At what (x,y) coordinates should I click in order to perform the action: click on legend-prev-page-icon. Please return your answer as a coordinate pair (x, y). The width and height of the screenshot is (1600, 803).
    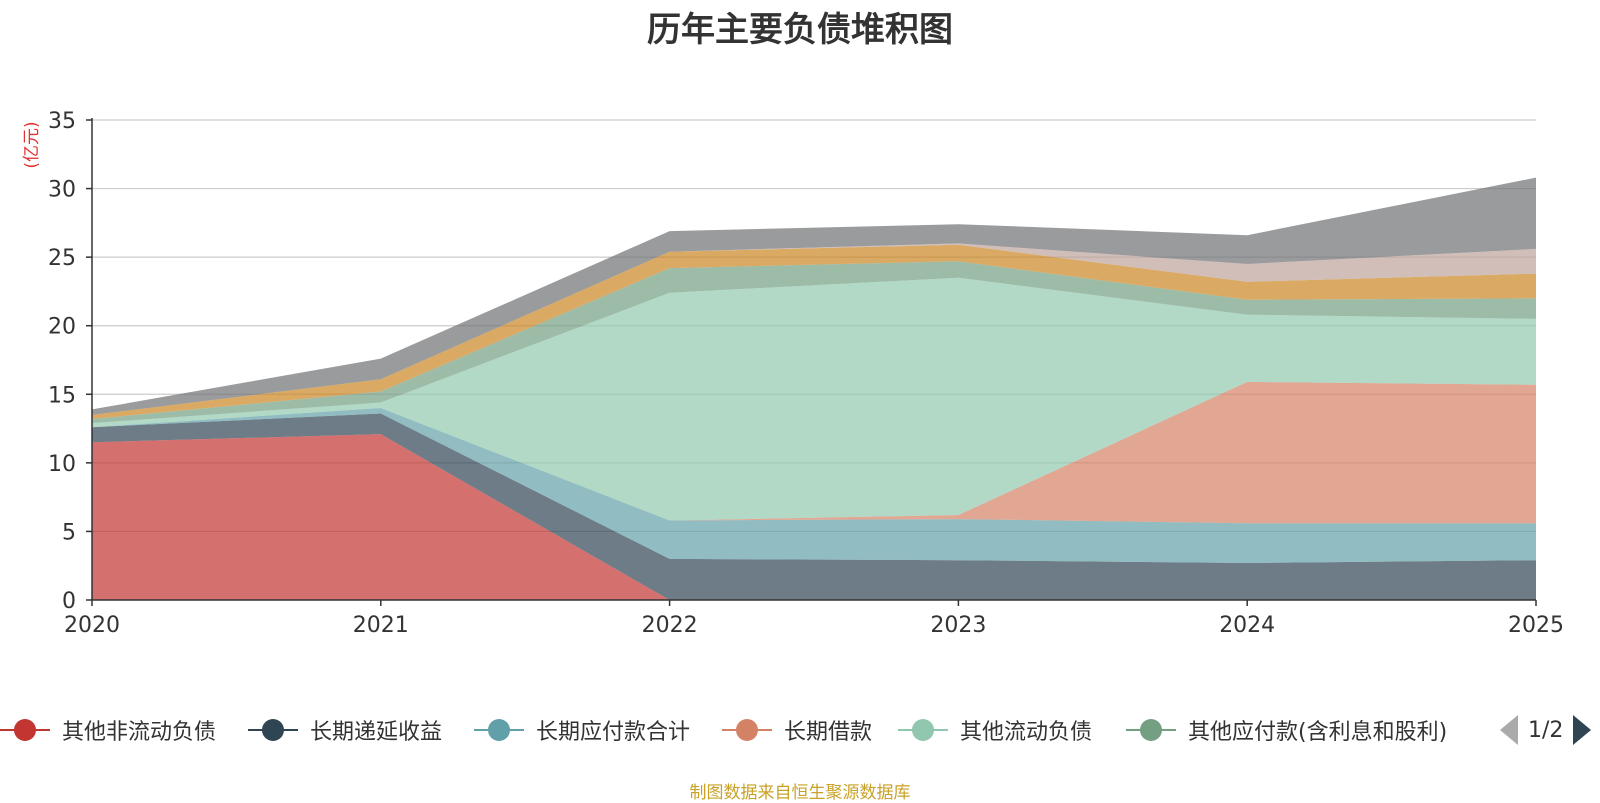
    Looking at the image, I should click on (1509, 730).